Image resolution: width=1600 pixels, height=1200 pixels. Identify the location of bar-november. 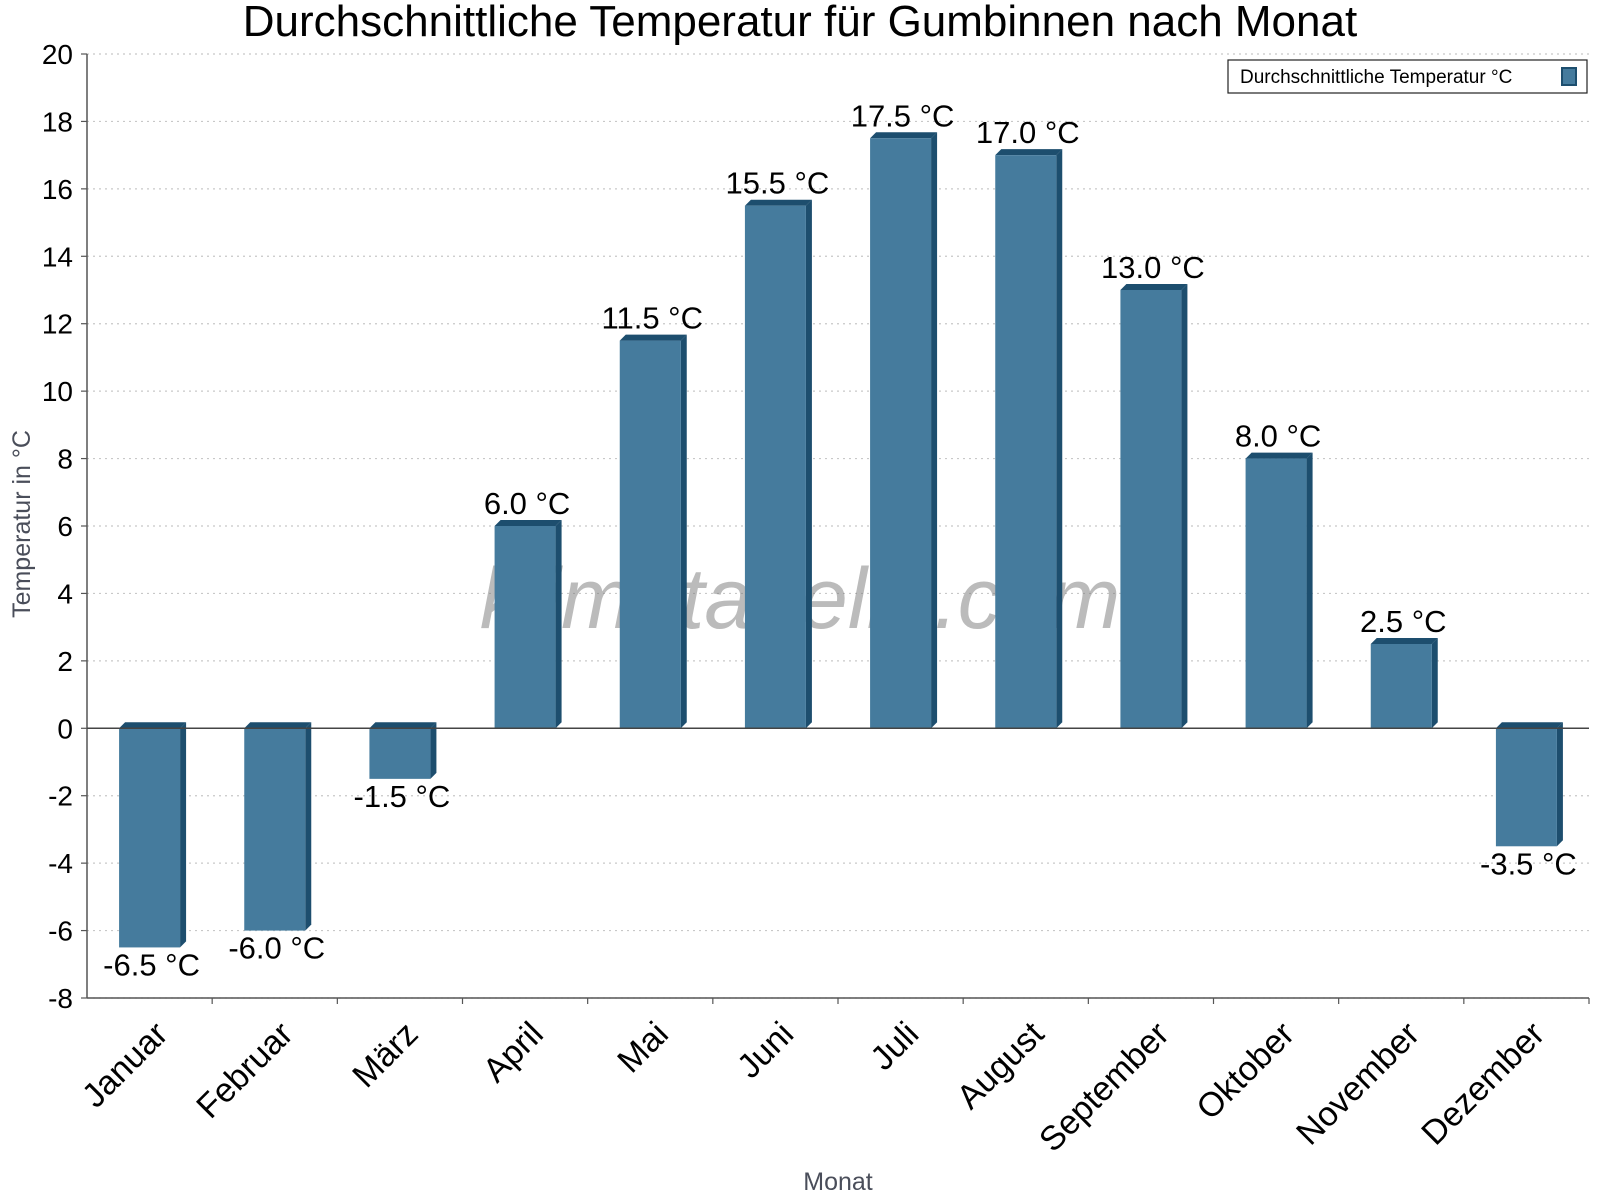
(1404, 683).